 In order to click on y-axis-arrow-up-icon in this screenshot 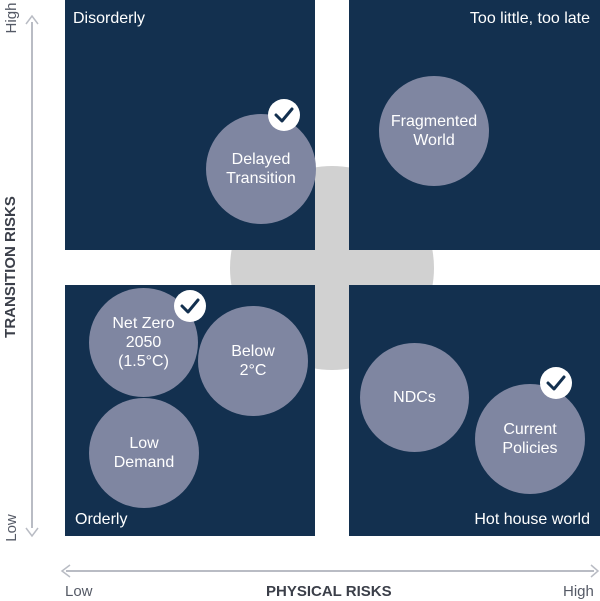, I will do `click(32, 19)`.